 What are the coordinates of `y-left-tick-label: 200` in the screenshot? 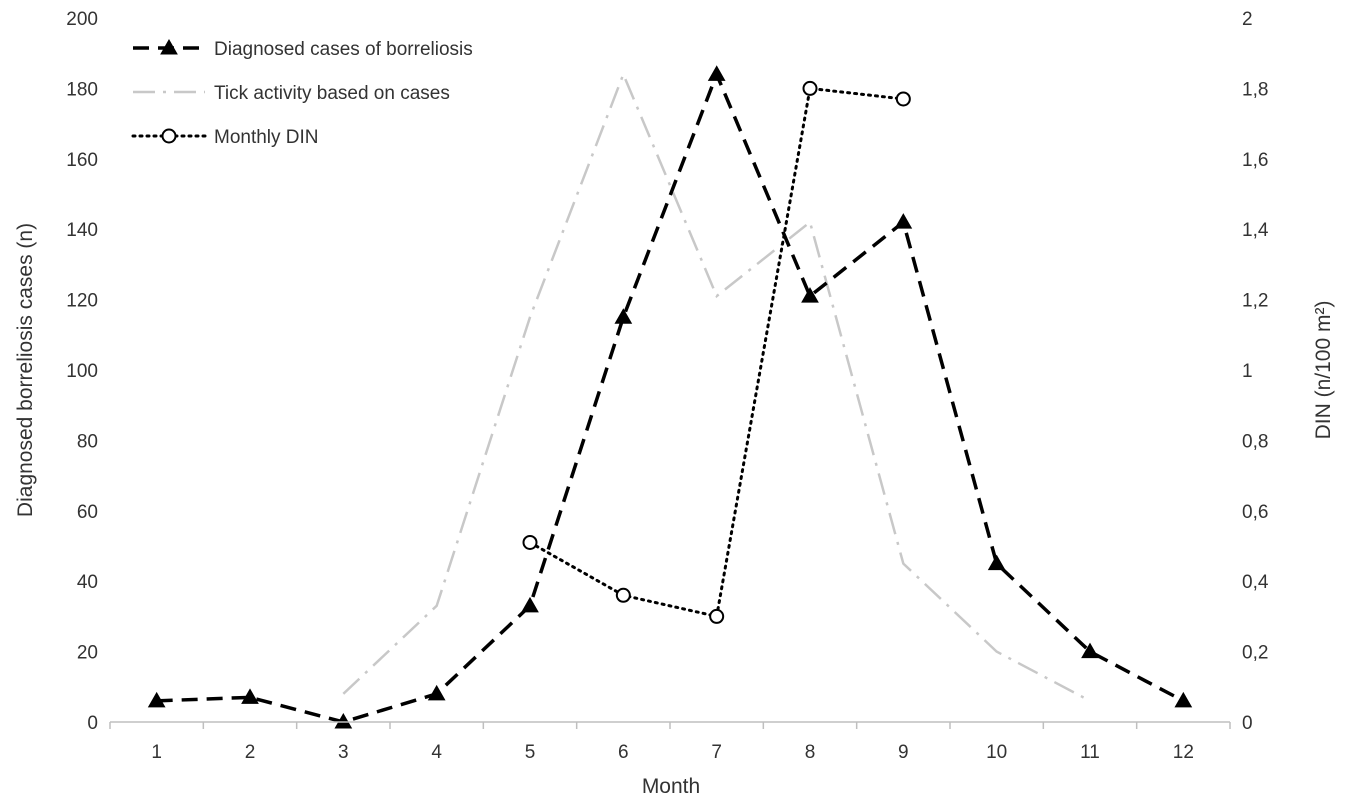 It's located at (82, 19).